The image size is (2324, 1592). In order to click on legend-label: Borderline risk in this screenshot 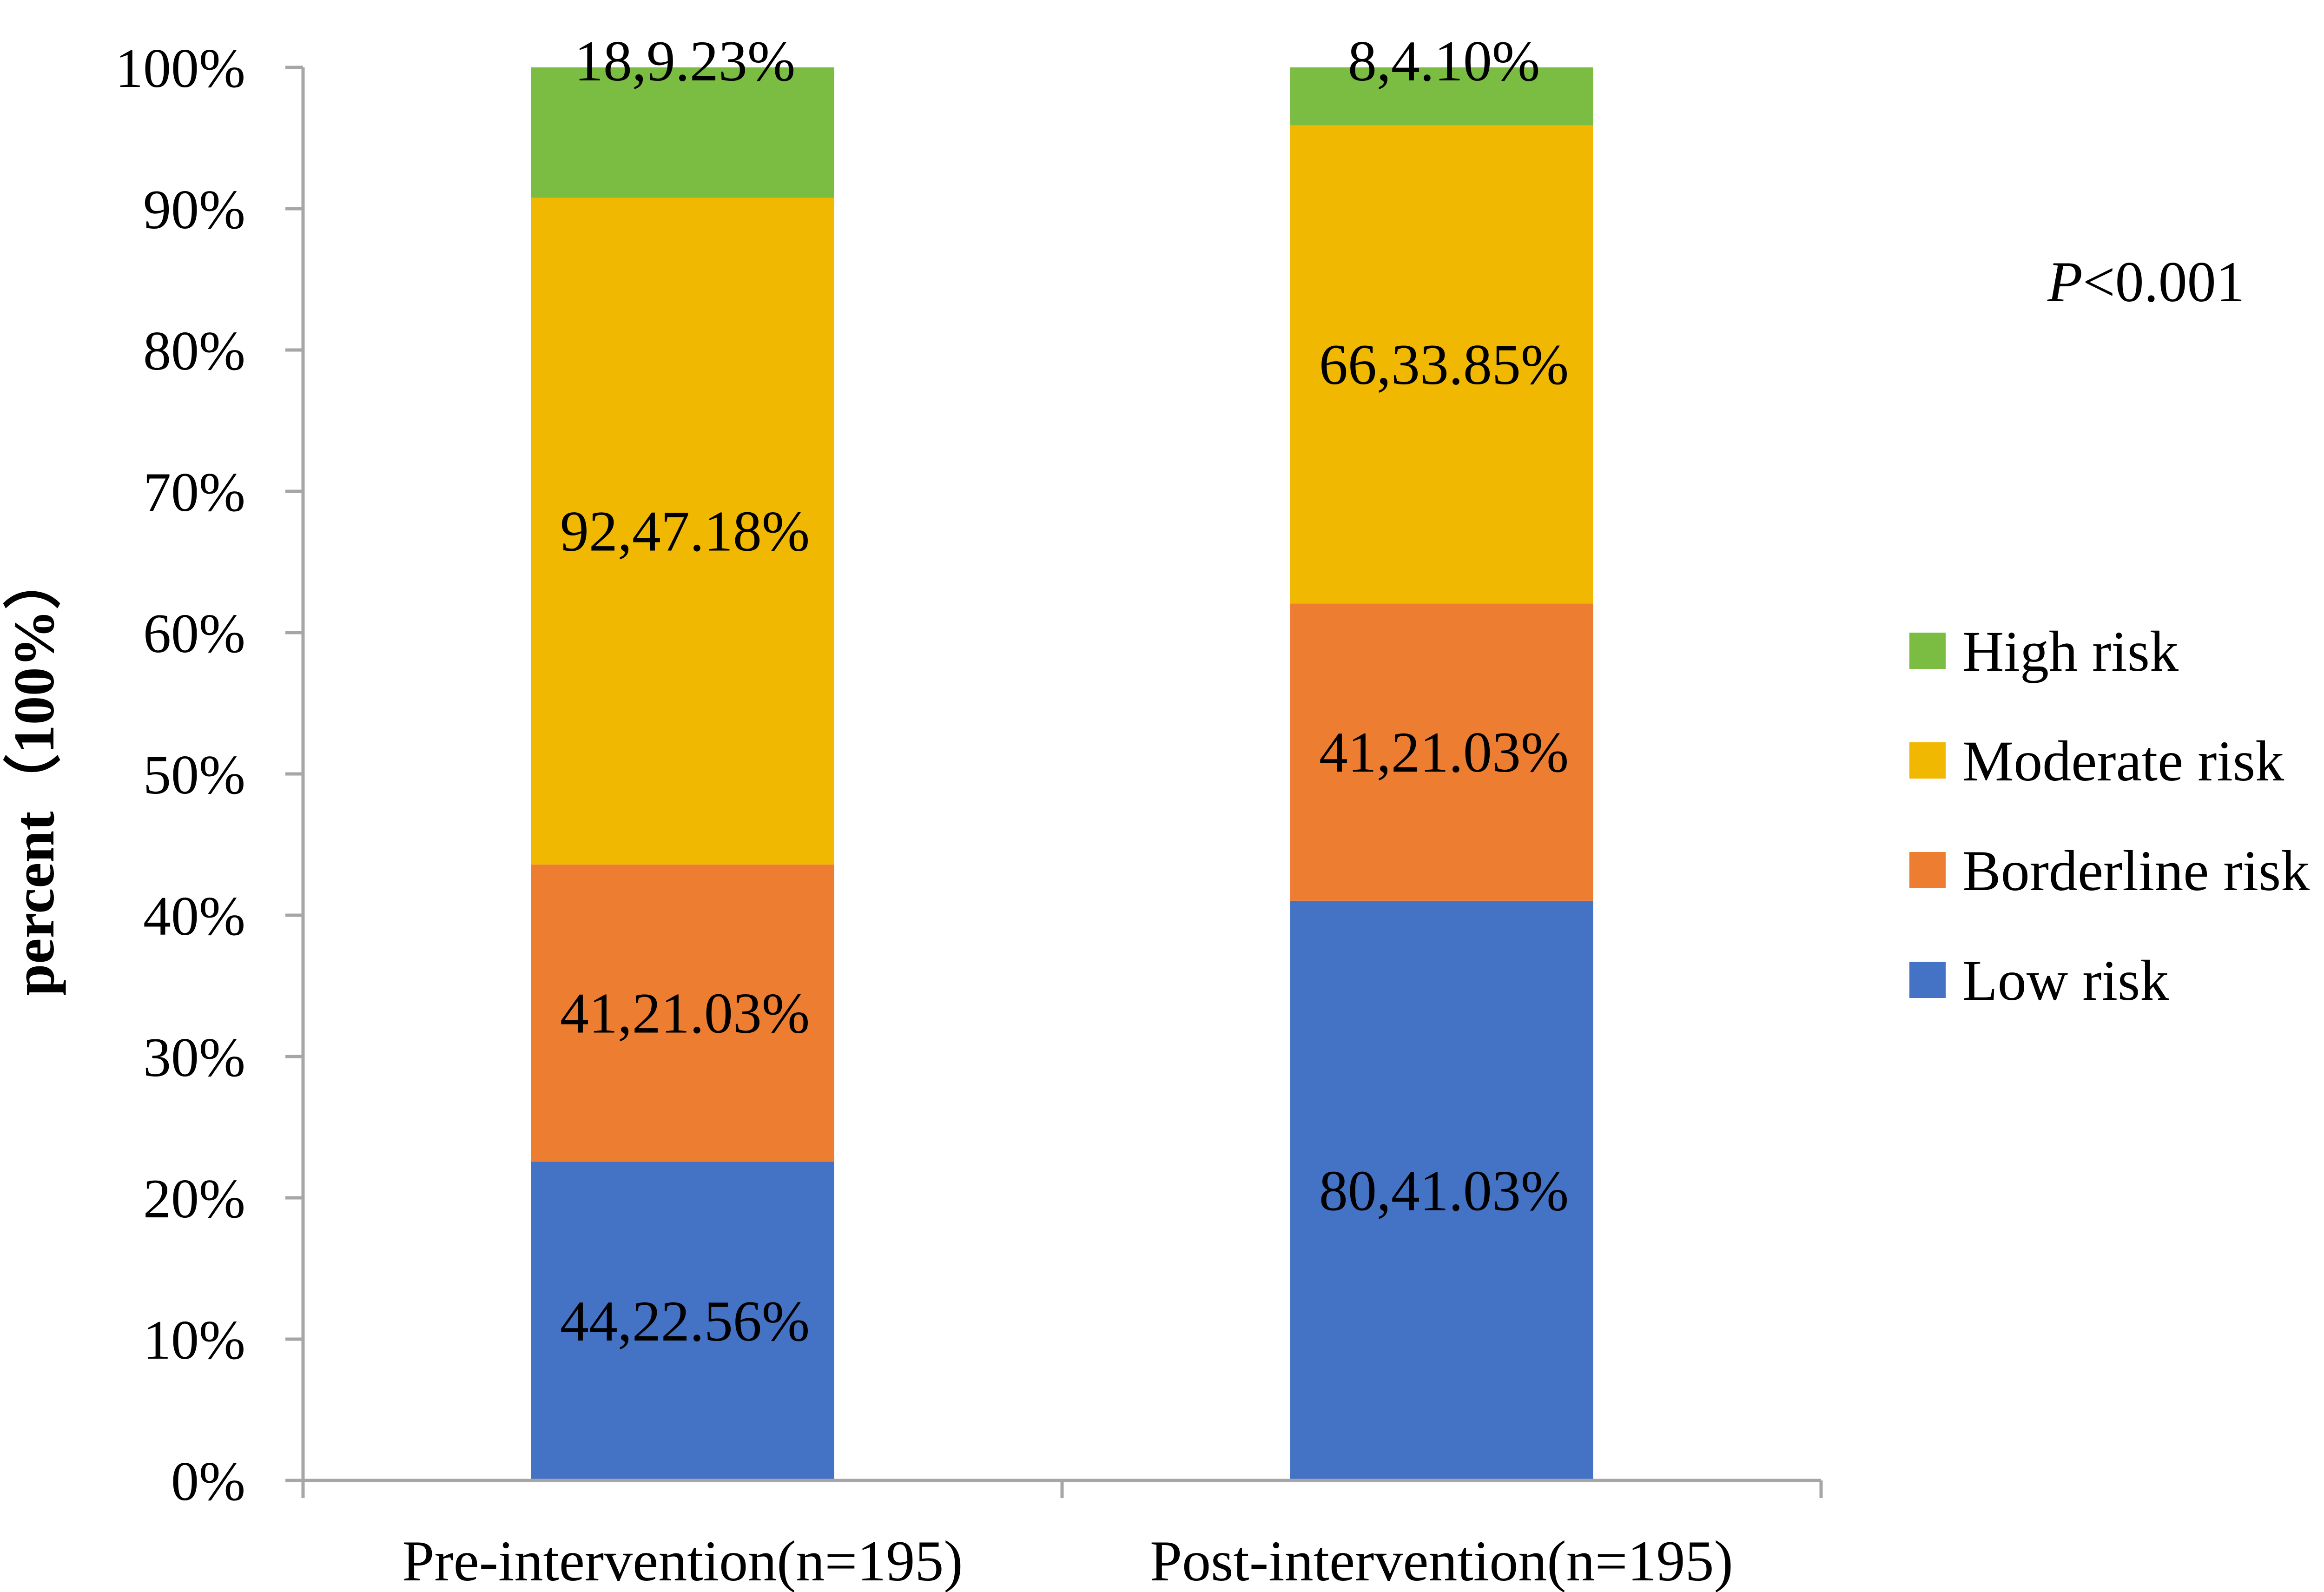, I will do `click(2136, 871)`.